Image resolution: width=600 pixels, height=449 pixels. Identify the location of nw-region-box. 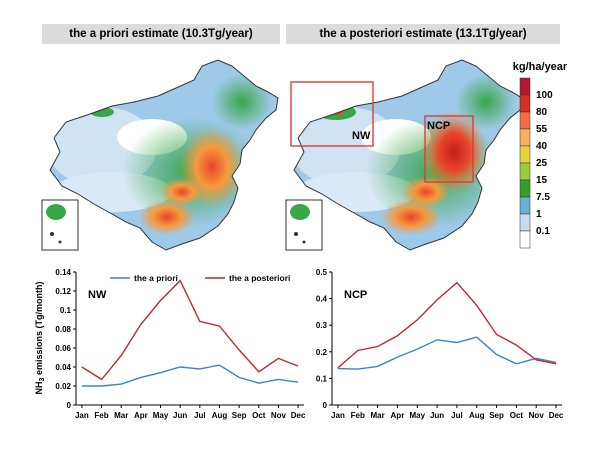
(332, 114).